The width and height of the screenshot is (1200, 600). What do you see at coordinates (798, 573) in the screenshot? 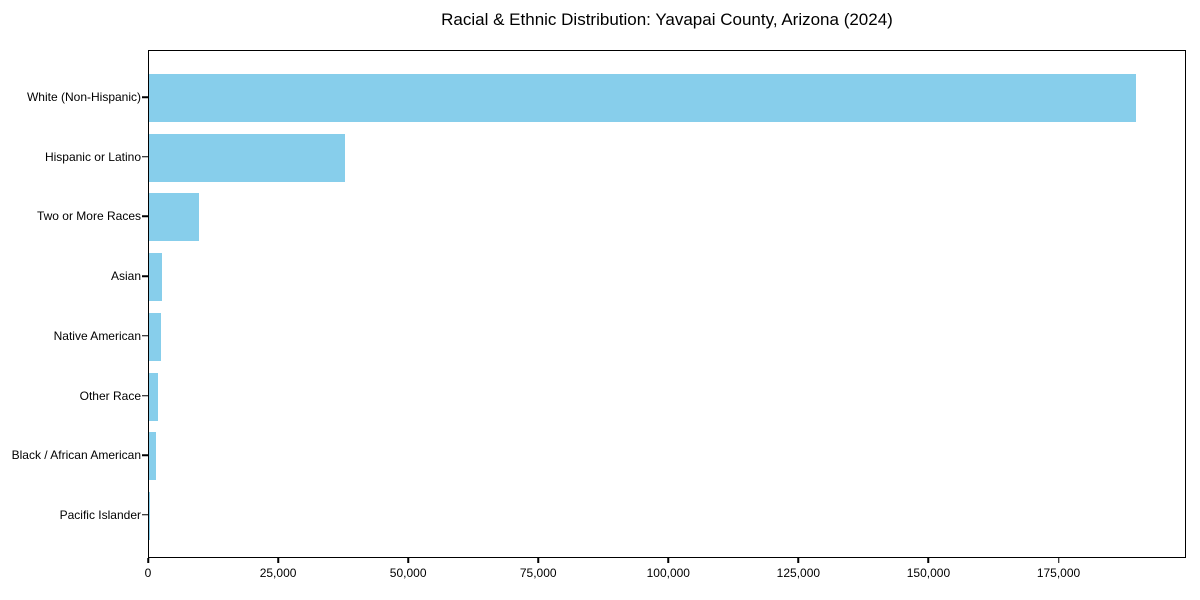
I see `x-tick-label: 125,000` at bounding box center [798, 573].